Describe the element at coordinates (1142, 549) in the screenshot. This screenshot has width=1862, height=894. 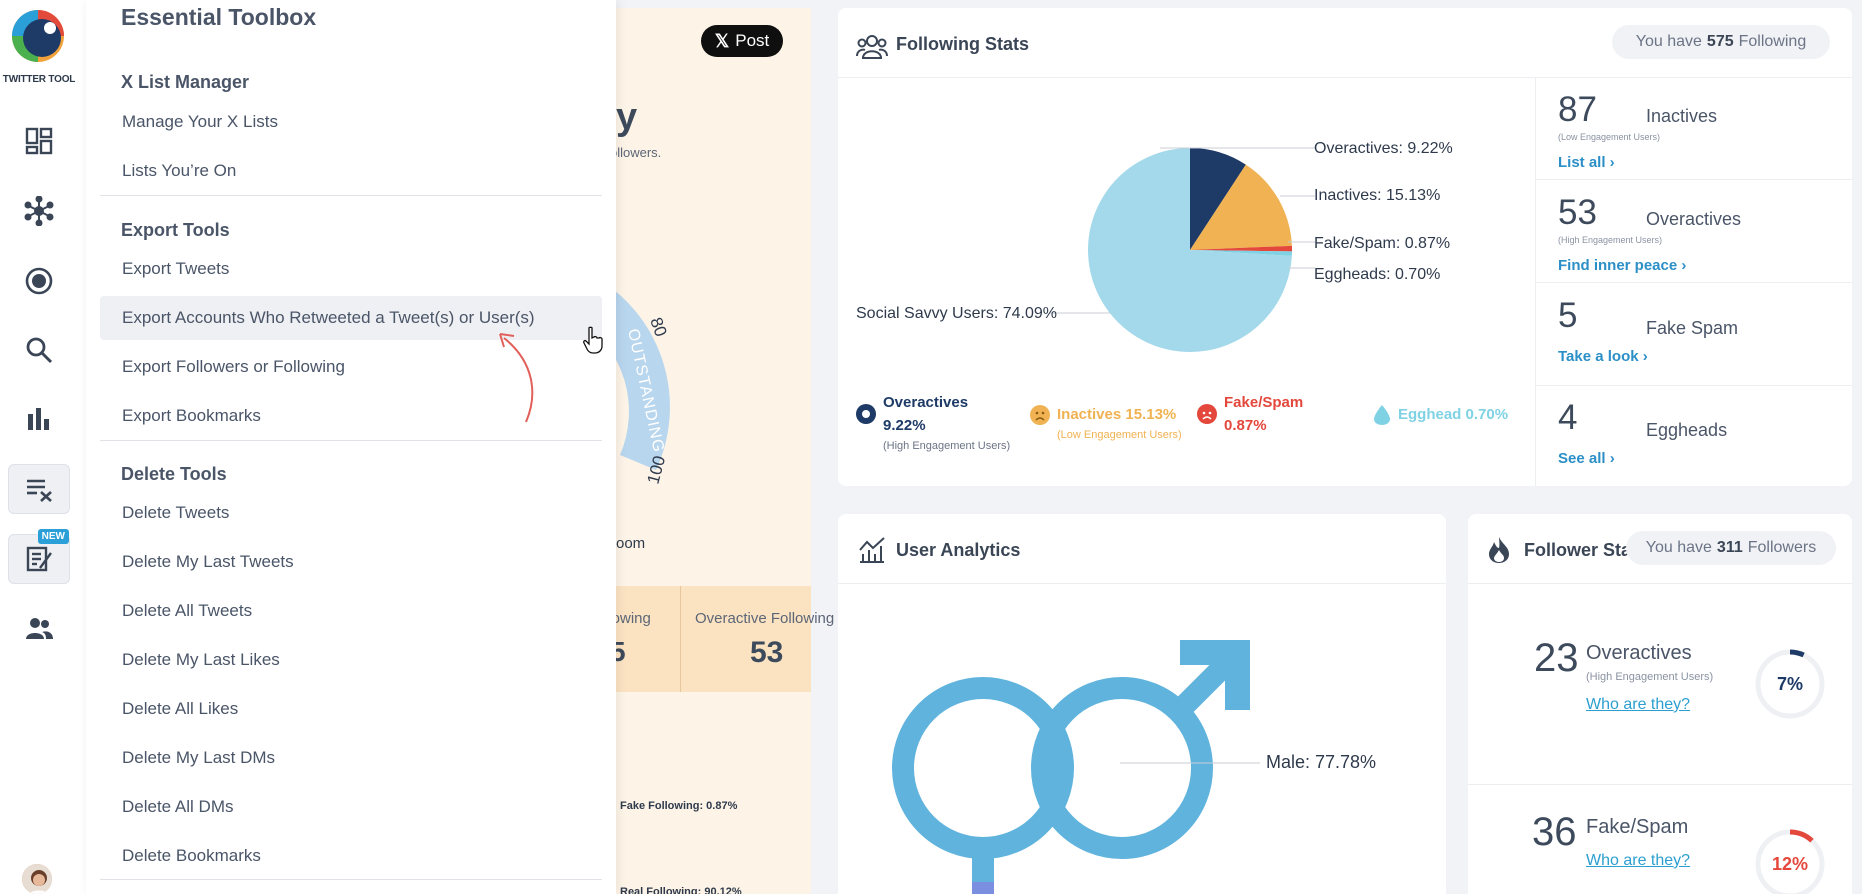
I see `user-analytics-header` at that location.